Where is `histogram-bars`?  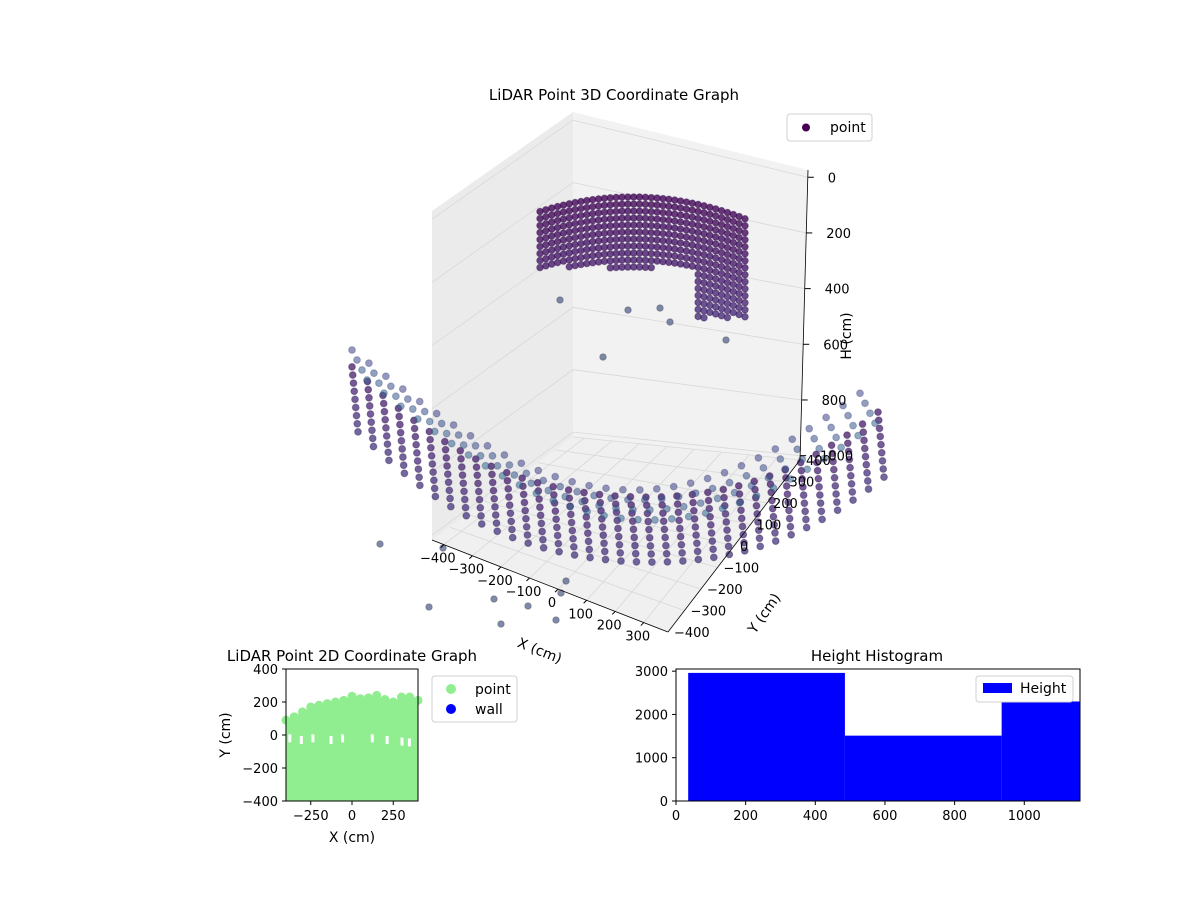 histogram-bars is located at coordinates (884, 736).